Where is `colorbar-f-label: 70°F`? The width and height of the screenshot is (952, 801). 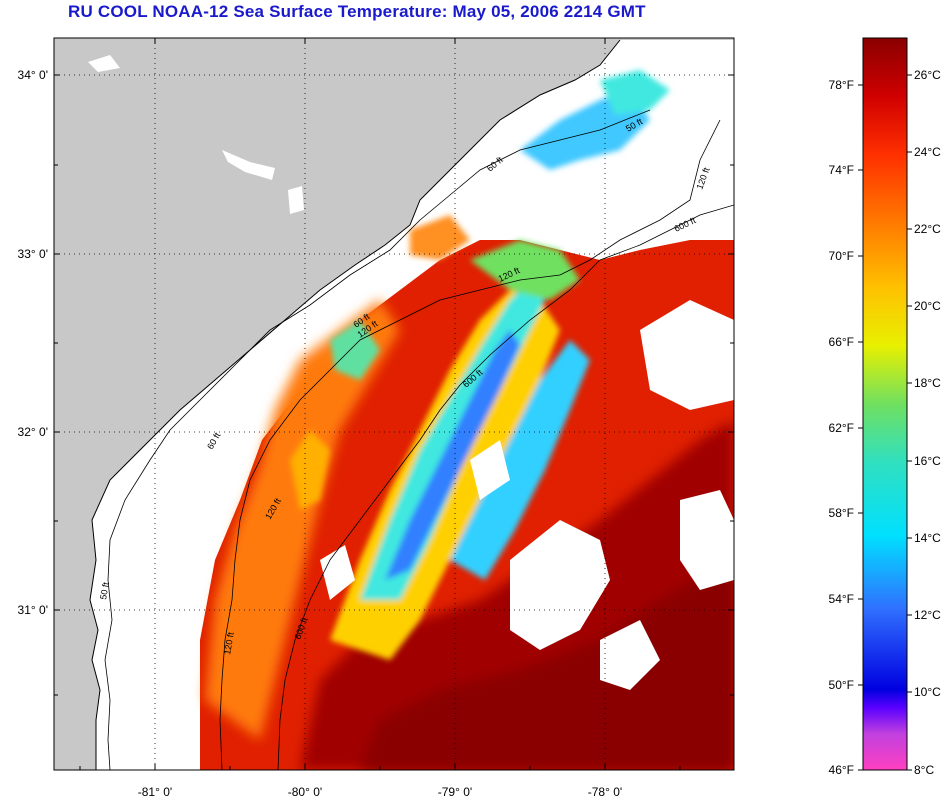 colorbar-f-label: 70°F is located at coordinates (841, 256).